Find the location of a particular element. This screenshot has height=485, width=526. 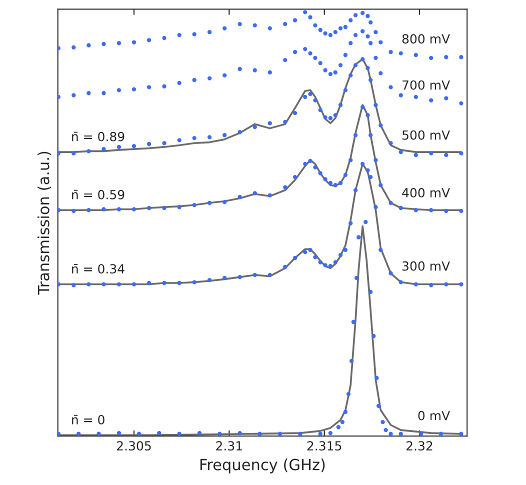

x-tick-label: 2.31 is located at coordinates (229, 446).